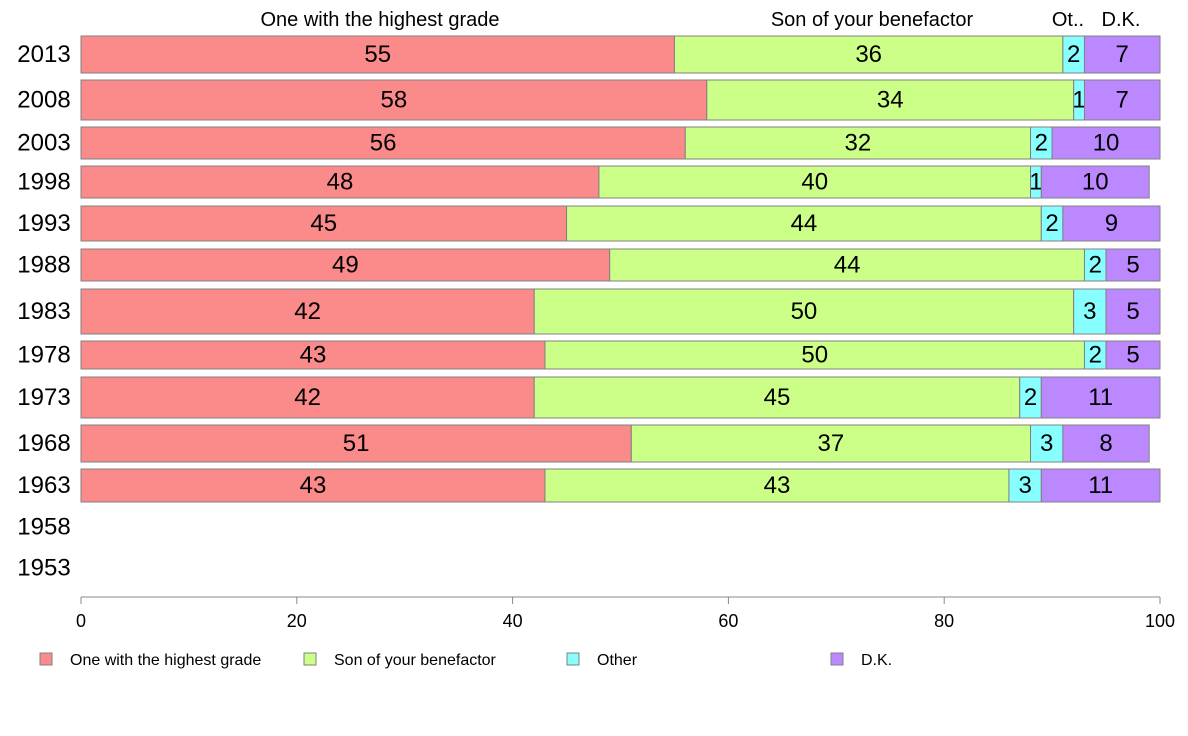 The width and height of the screenshot is (1188, 736). Describe the element at coordinates (43, 223) in the screenshot. I see `year-label-1993: 1993` at that location.